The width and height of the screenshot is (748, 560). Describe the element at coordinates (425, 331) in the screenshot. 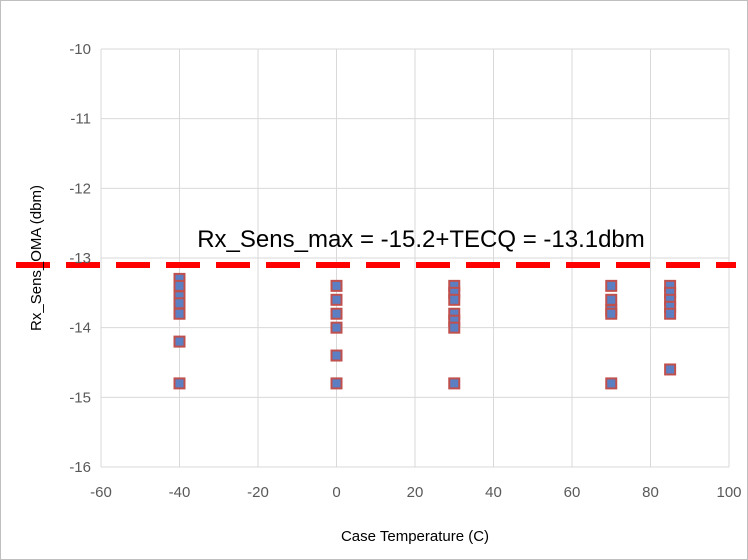

I see `data-points` at that location.